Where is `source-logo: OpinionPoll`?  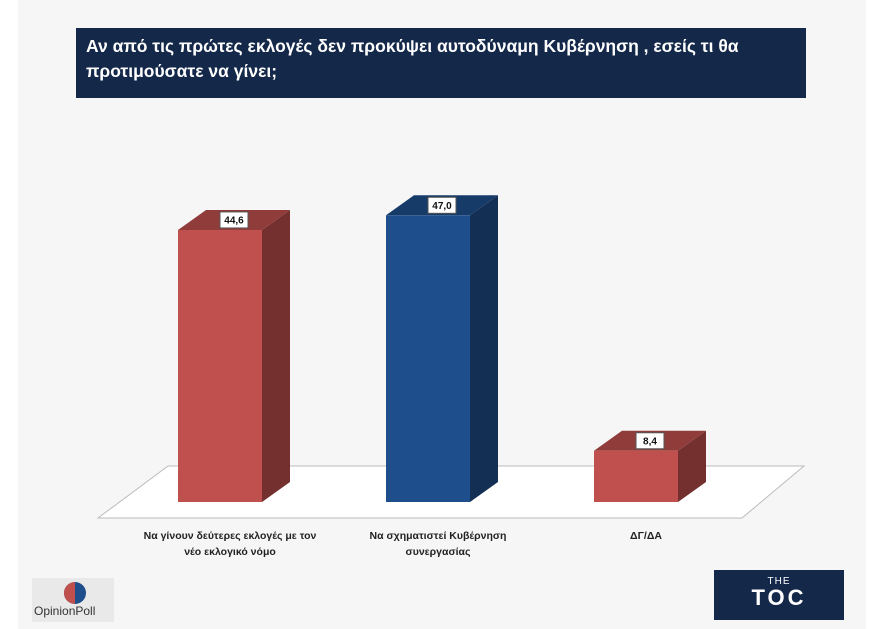
source-logo: OpinionPoll is located at coordinates (73, 600).